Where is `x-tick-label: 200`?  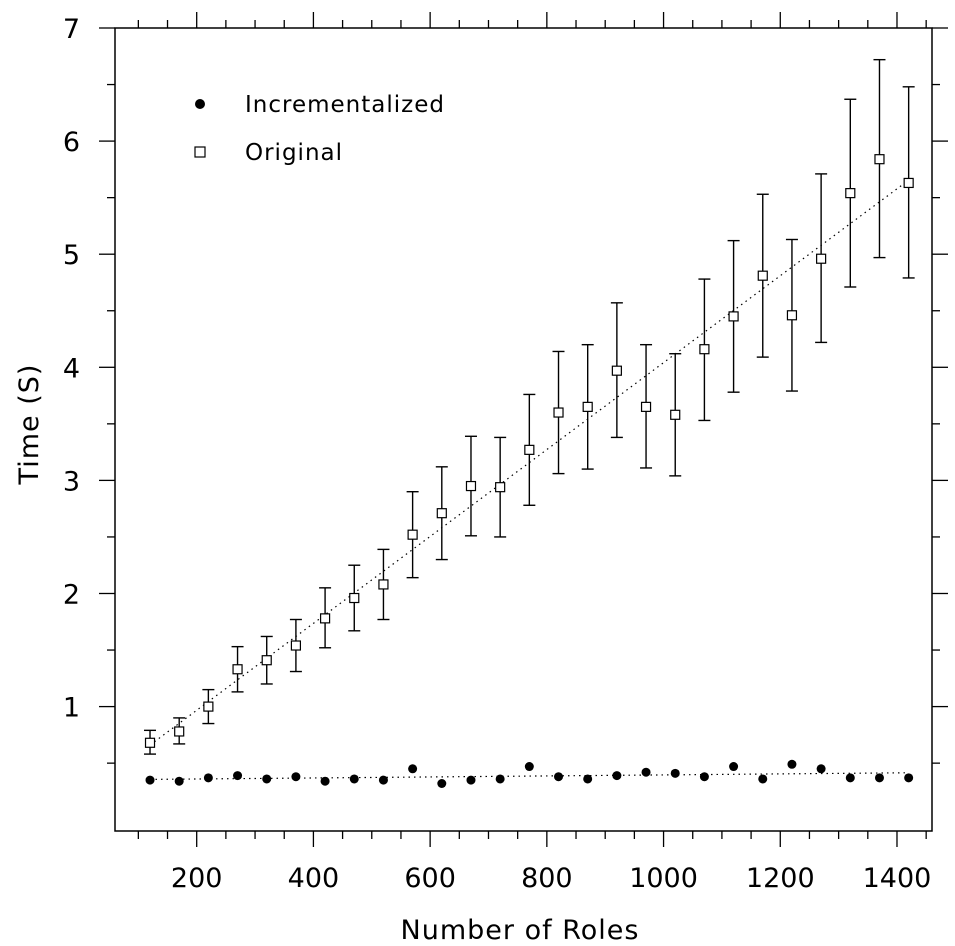
x-tick-label: 200 is located at coordinates (197, 878).